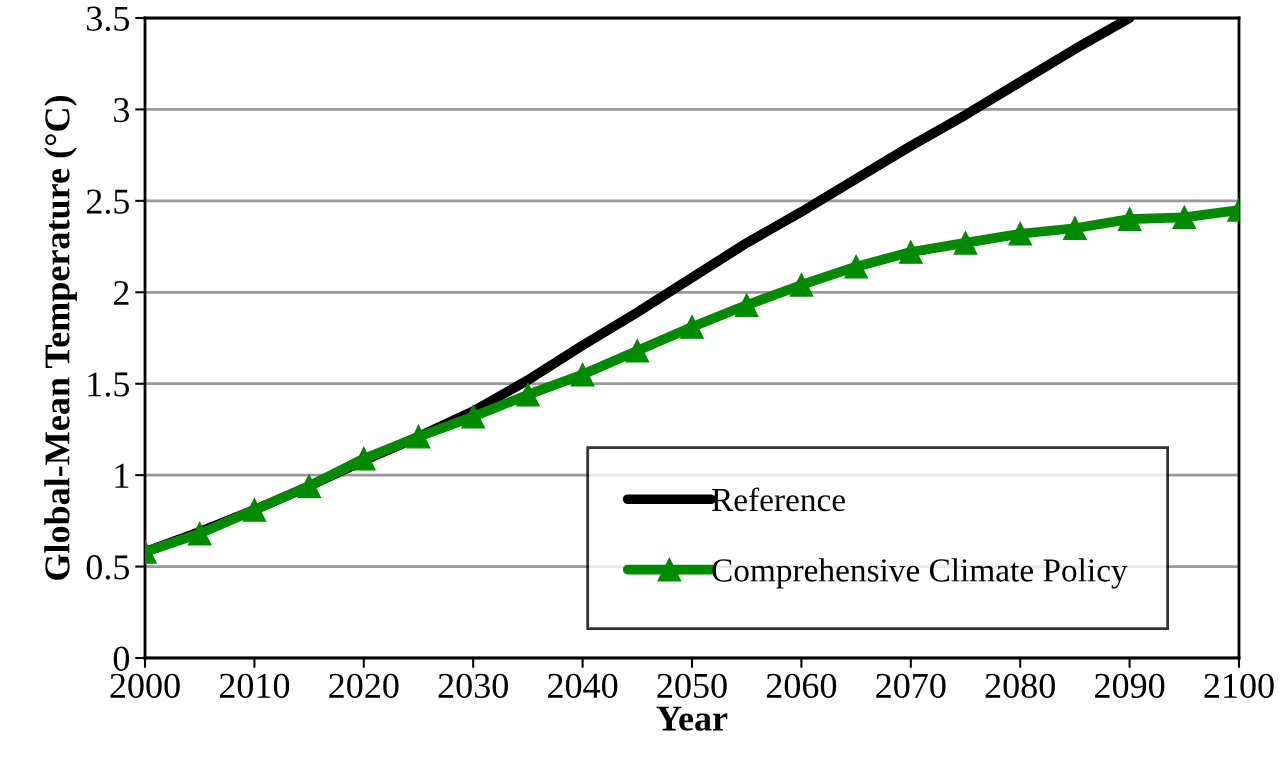 This screenshot has height=772, width=1283. What do you see at coordinates (911, 685) in the screenshot?
I see `x-tick-label: 2070` at bounding box center [911, 685].